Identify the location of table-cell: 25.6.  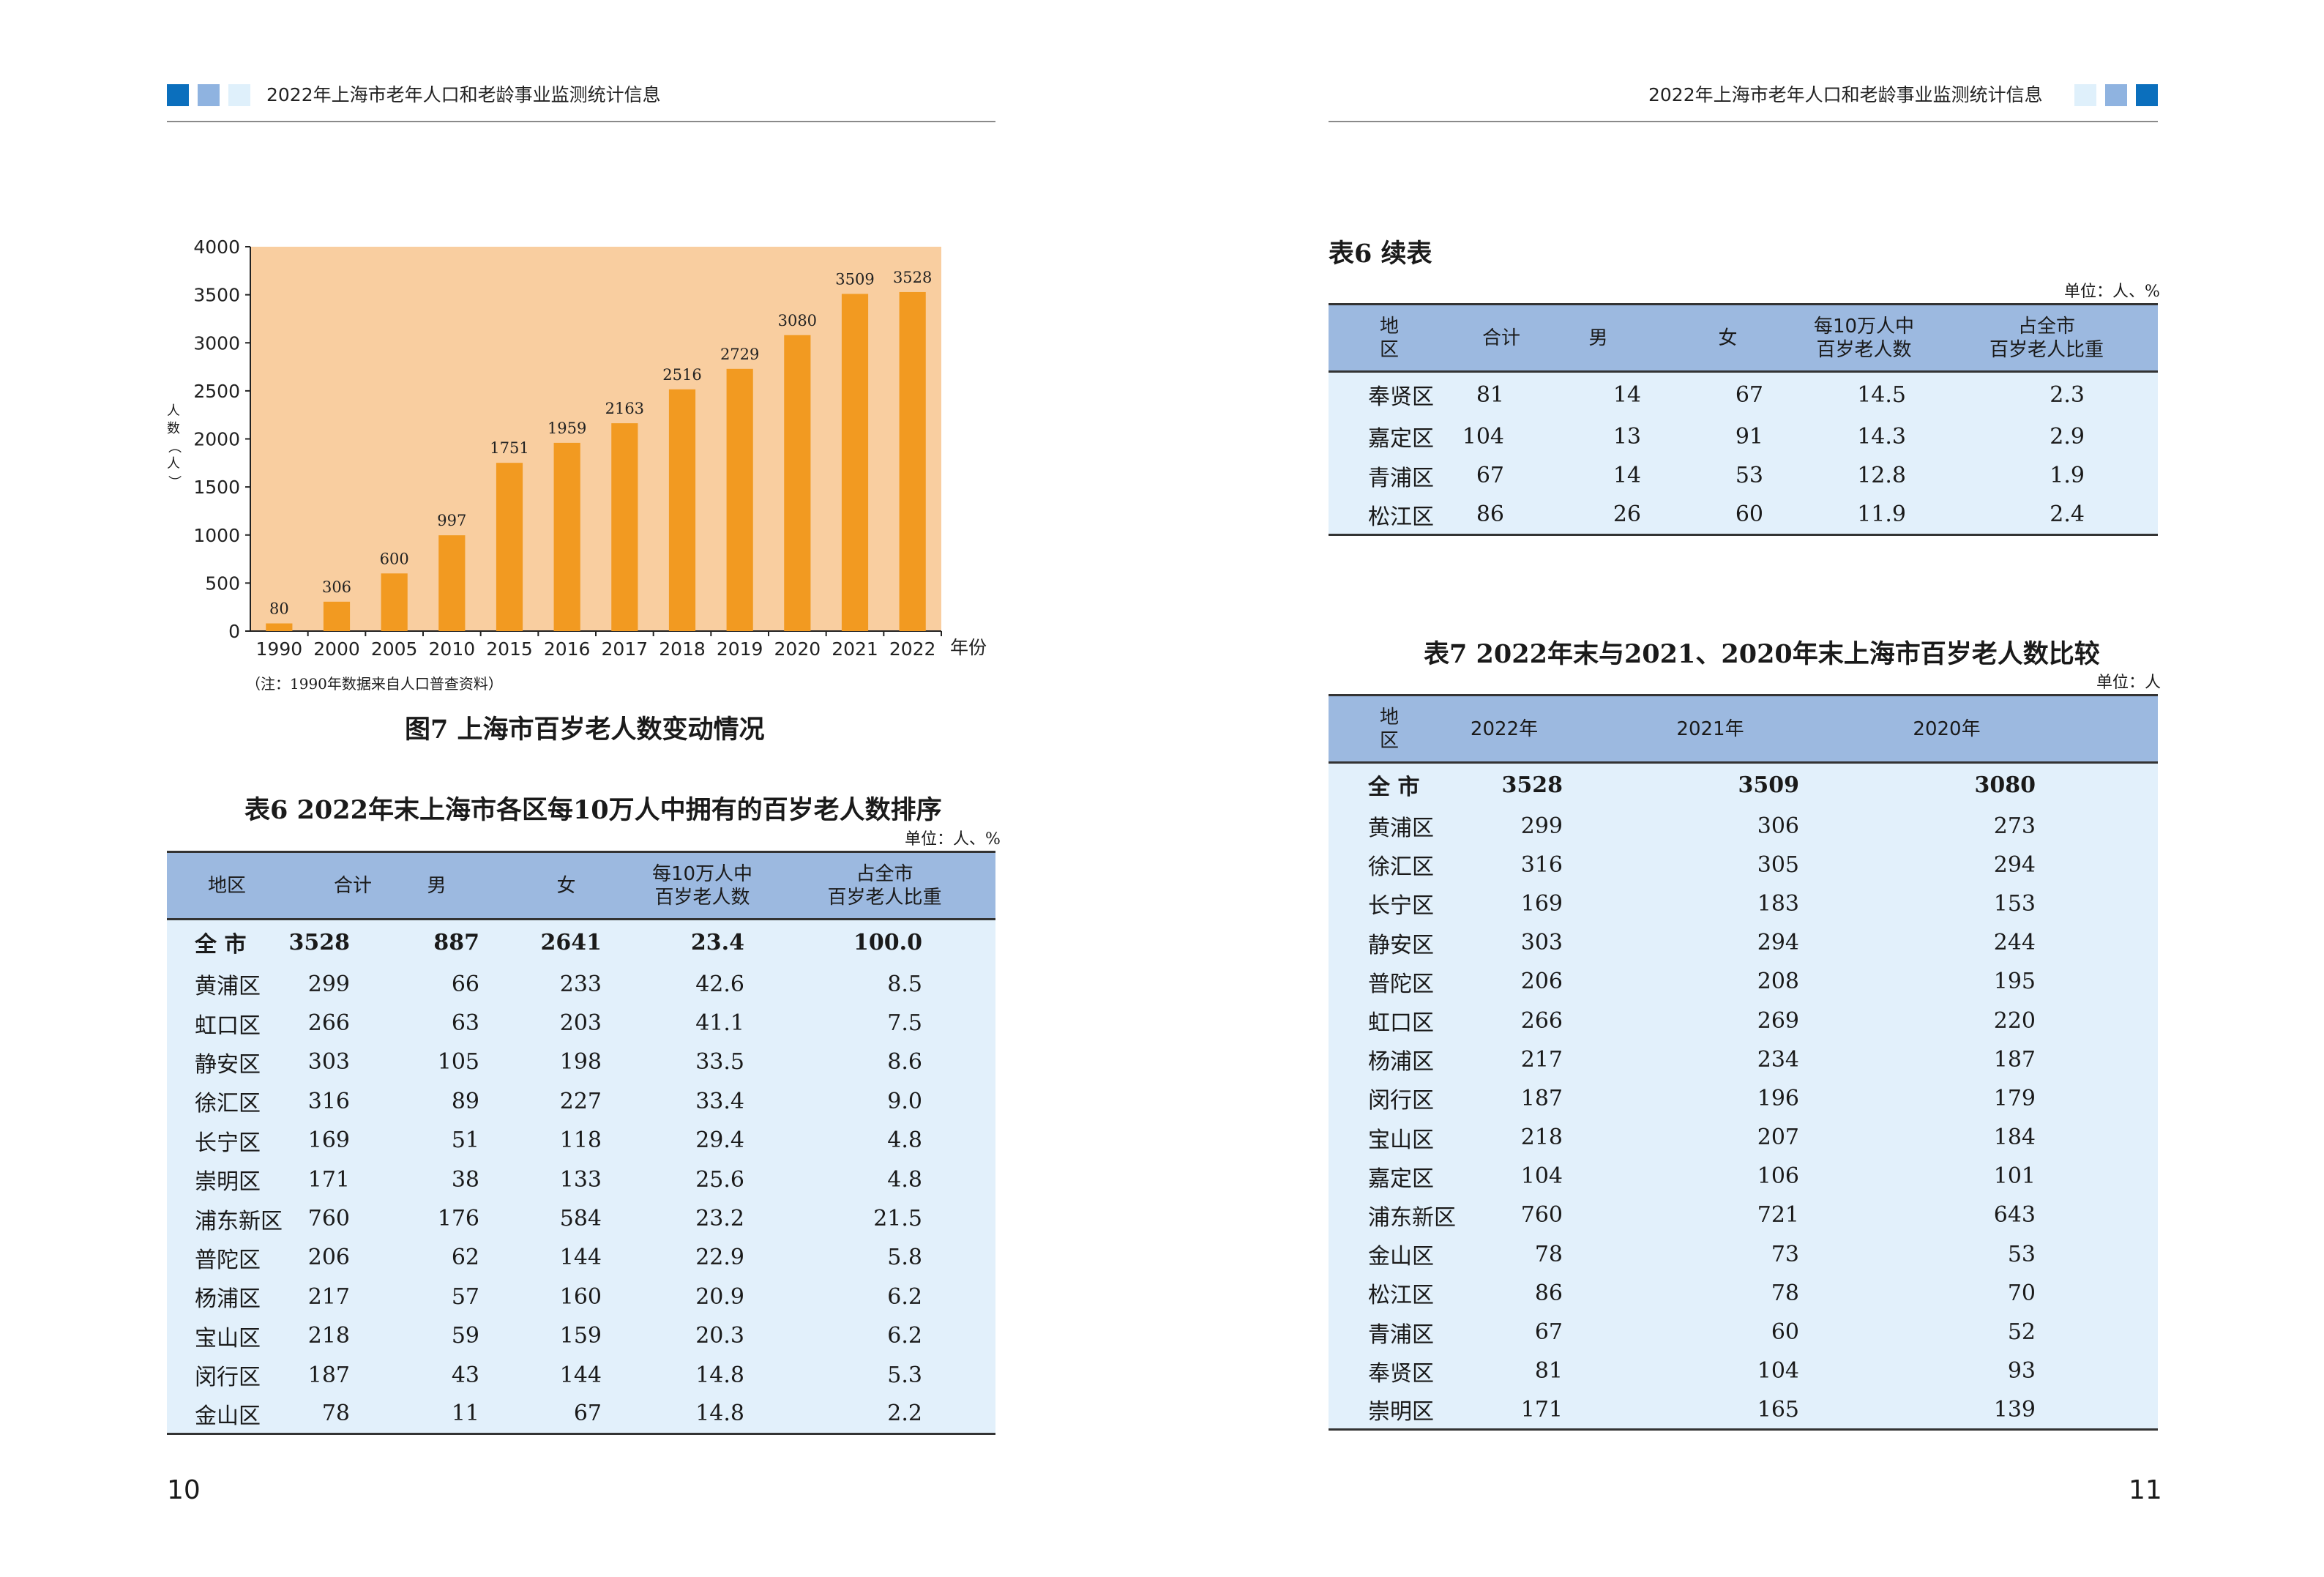
(702, 1179).